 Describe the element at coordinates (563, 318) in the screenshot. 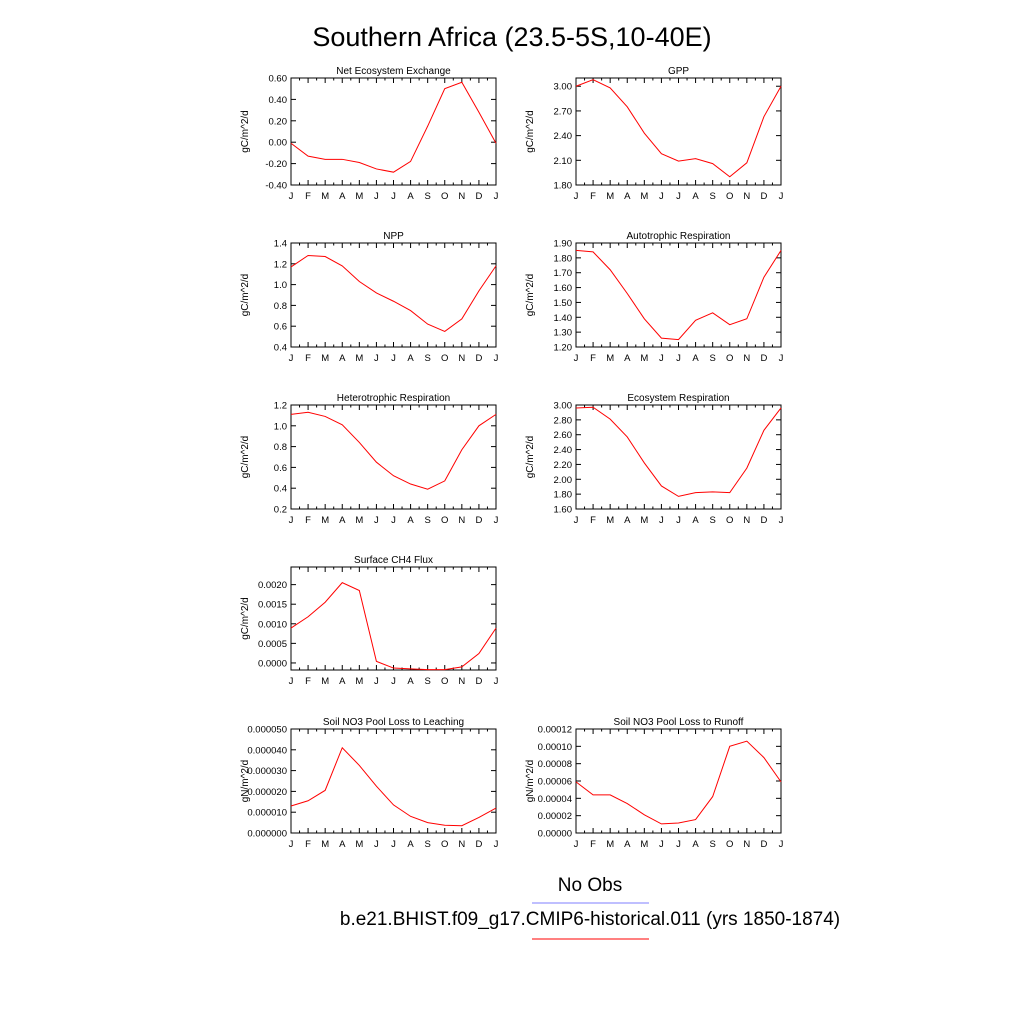

I see `y-tick-label: 1.40` at that location.